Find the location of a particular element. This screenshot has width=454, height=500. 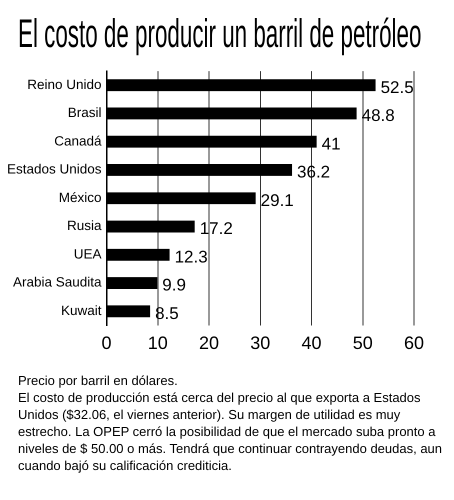

y-tick-label: Estados Unidos is located at coordinates (54, 169).